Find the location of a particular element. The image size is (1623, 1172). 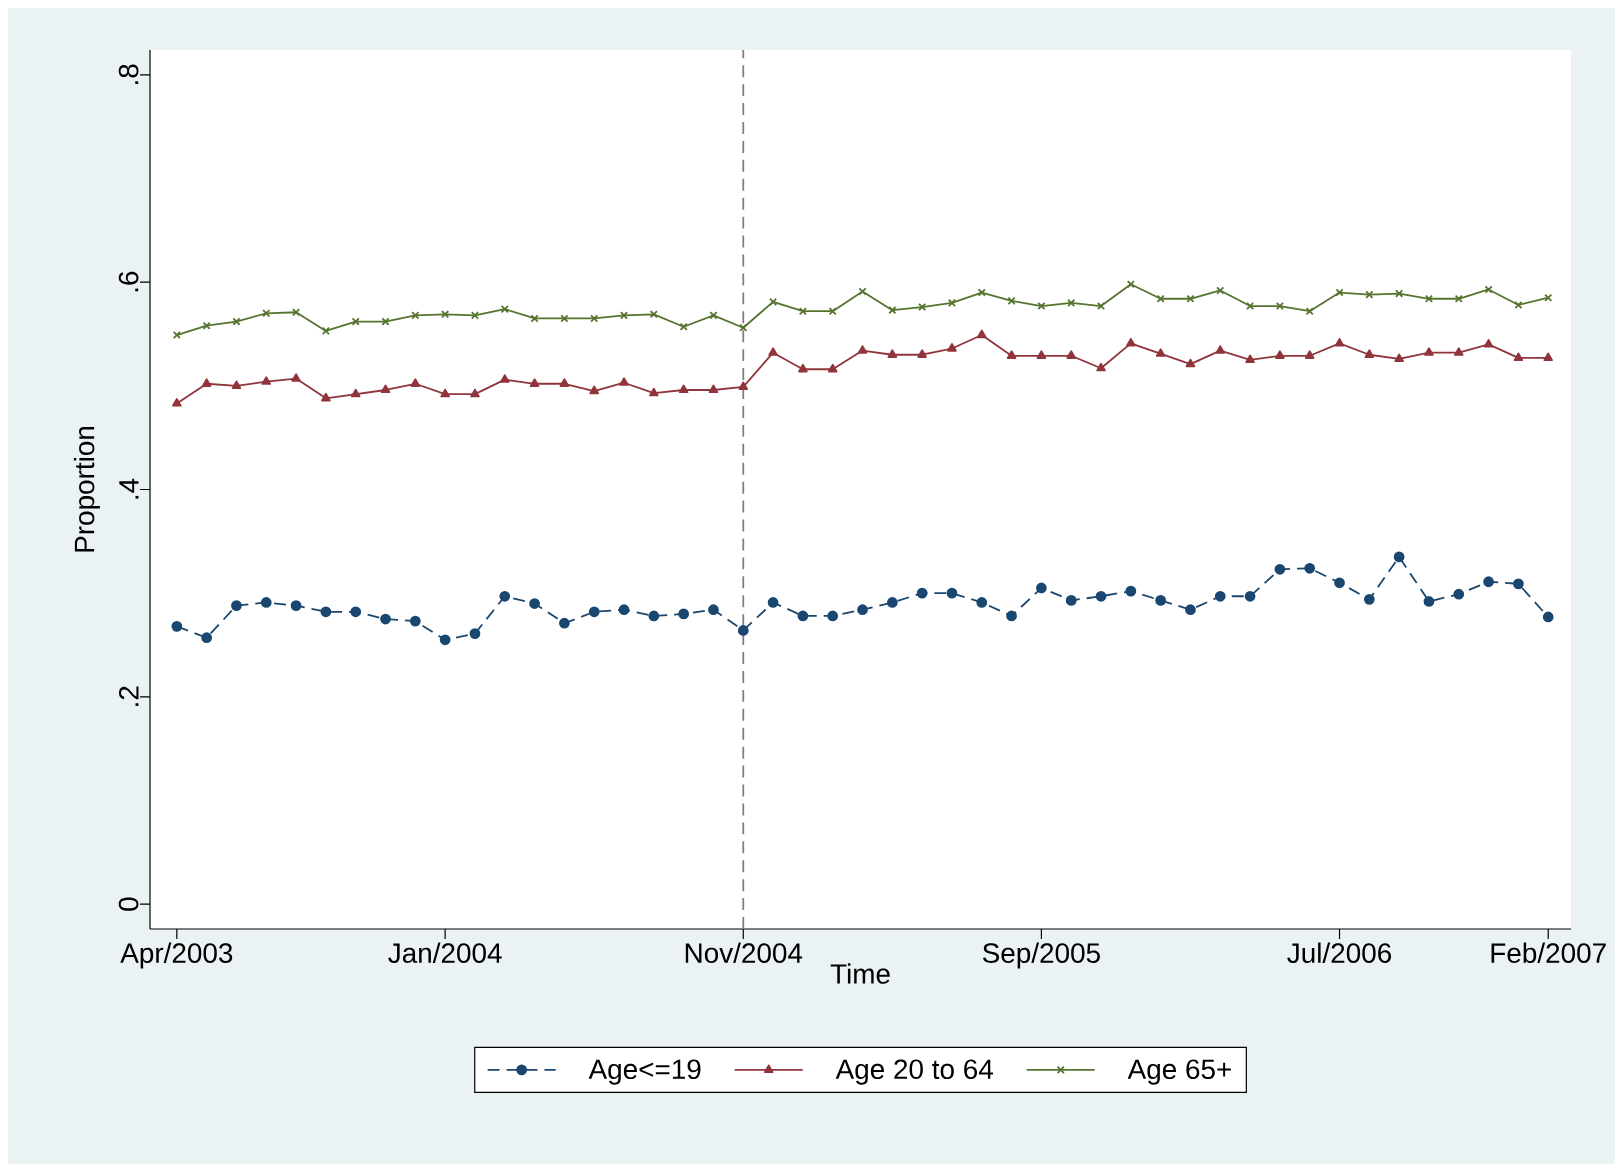

x-tick-label: Jul/2006 is located at coordinates (1339, 952).